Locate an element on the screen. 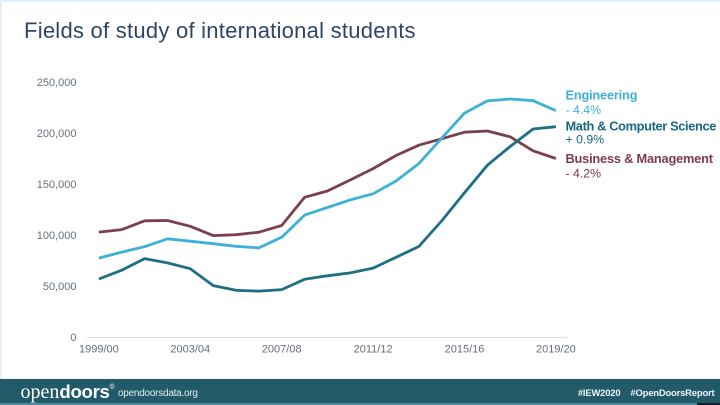  svg-text: 200,000 is located at coordinates (57, 134).